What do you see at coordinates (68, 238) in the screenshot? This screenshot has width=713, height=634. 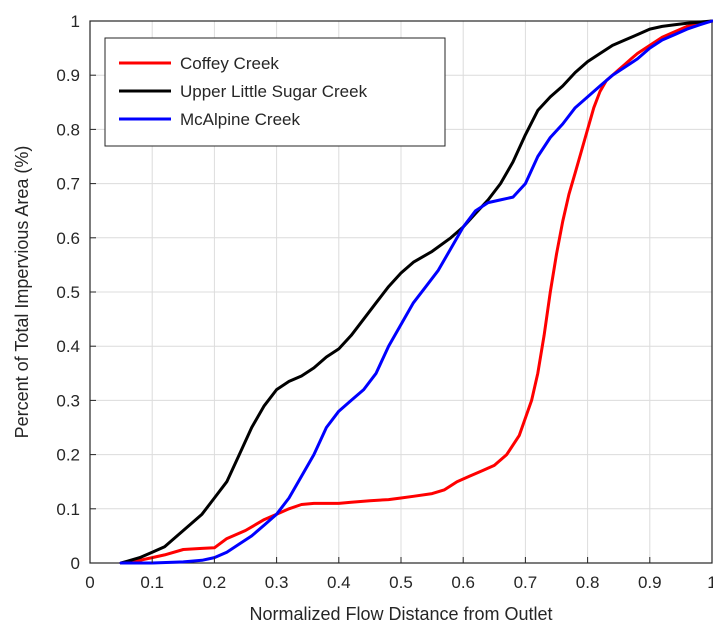 I see `y-tick-label: 0.6` at bounding box center [68, 238].